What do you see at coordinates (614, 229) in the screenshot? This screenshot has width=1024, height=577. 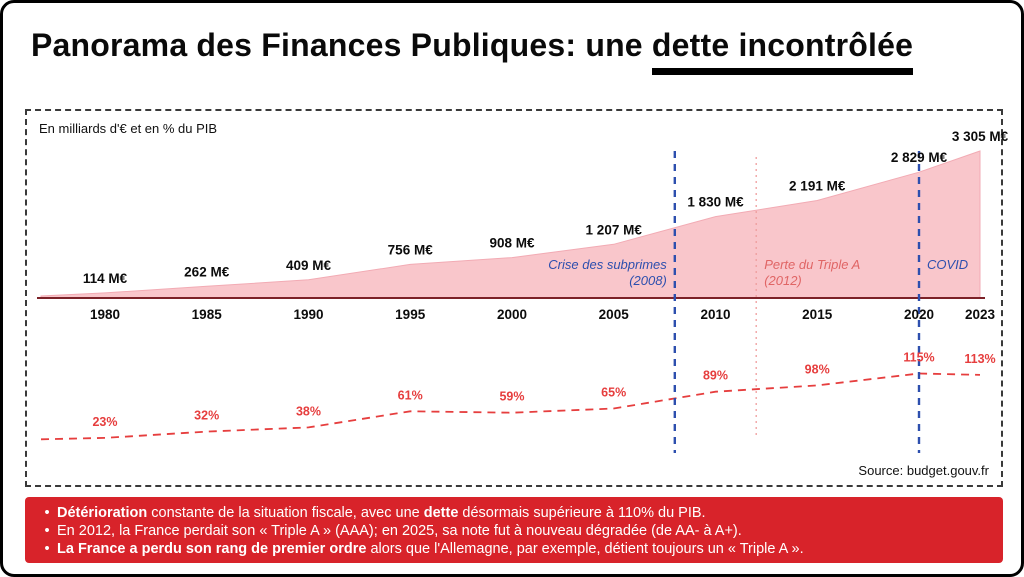 I see `debt-value-label: 1 207 M€` at bounding box center [614, 229].